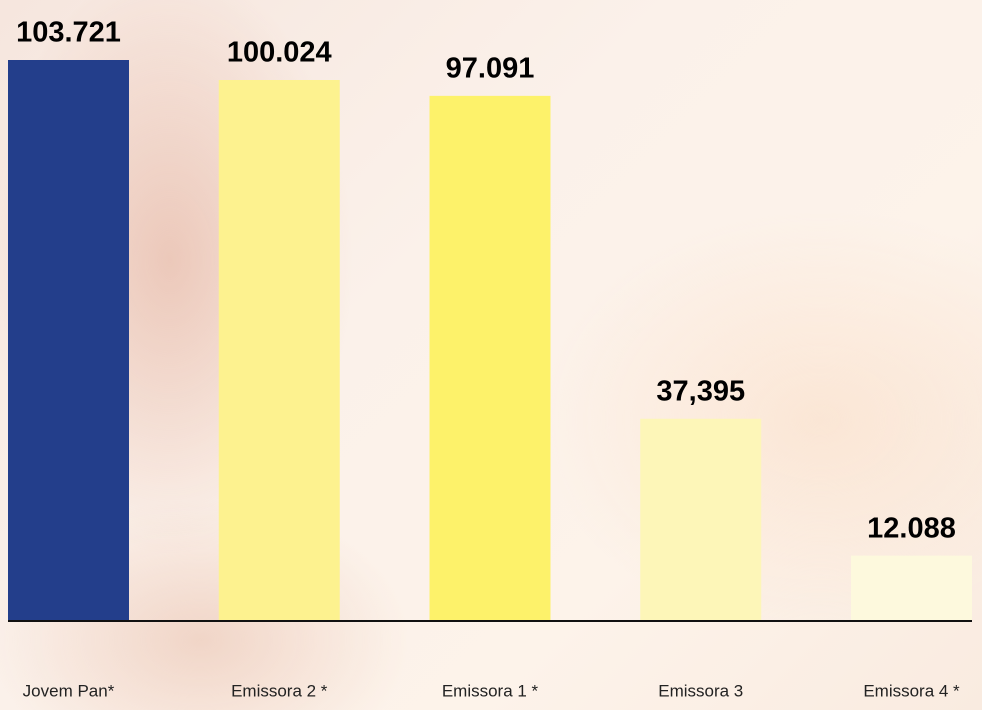 Image resolution: width=982 pixels, height=710 pixels. Describe the element at coordinates (279, 53) in the screenshot. I see `value-label: 100.024` at that location.